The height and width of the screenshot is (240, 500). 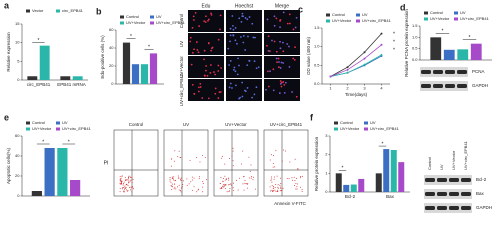 What do you see at coordinates (111, 65) in the screenshot?
I see `y-tick-label: 20` at bounding box center [111, 65].